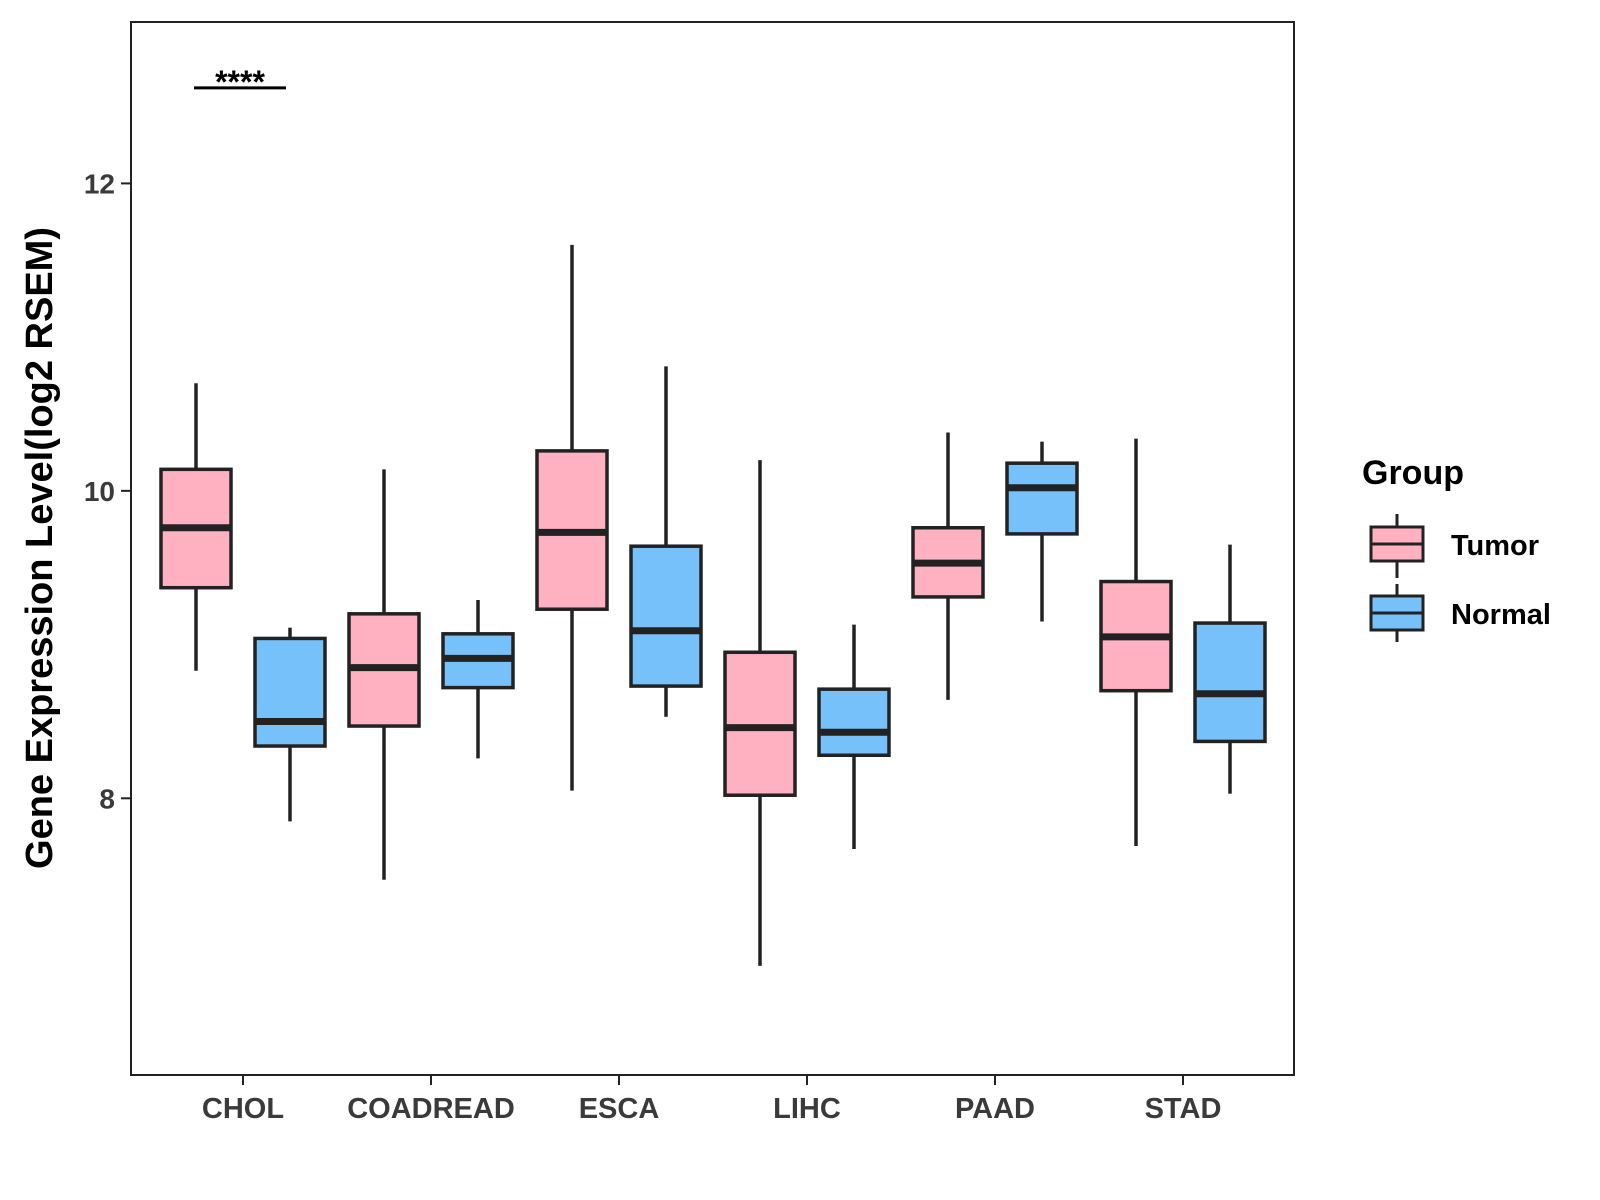 The width and height of the screenshot is (1600, 1200). I want to click on x-tick-label-esca: ESCA, so click(619, 1109).